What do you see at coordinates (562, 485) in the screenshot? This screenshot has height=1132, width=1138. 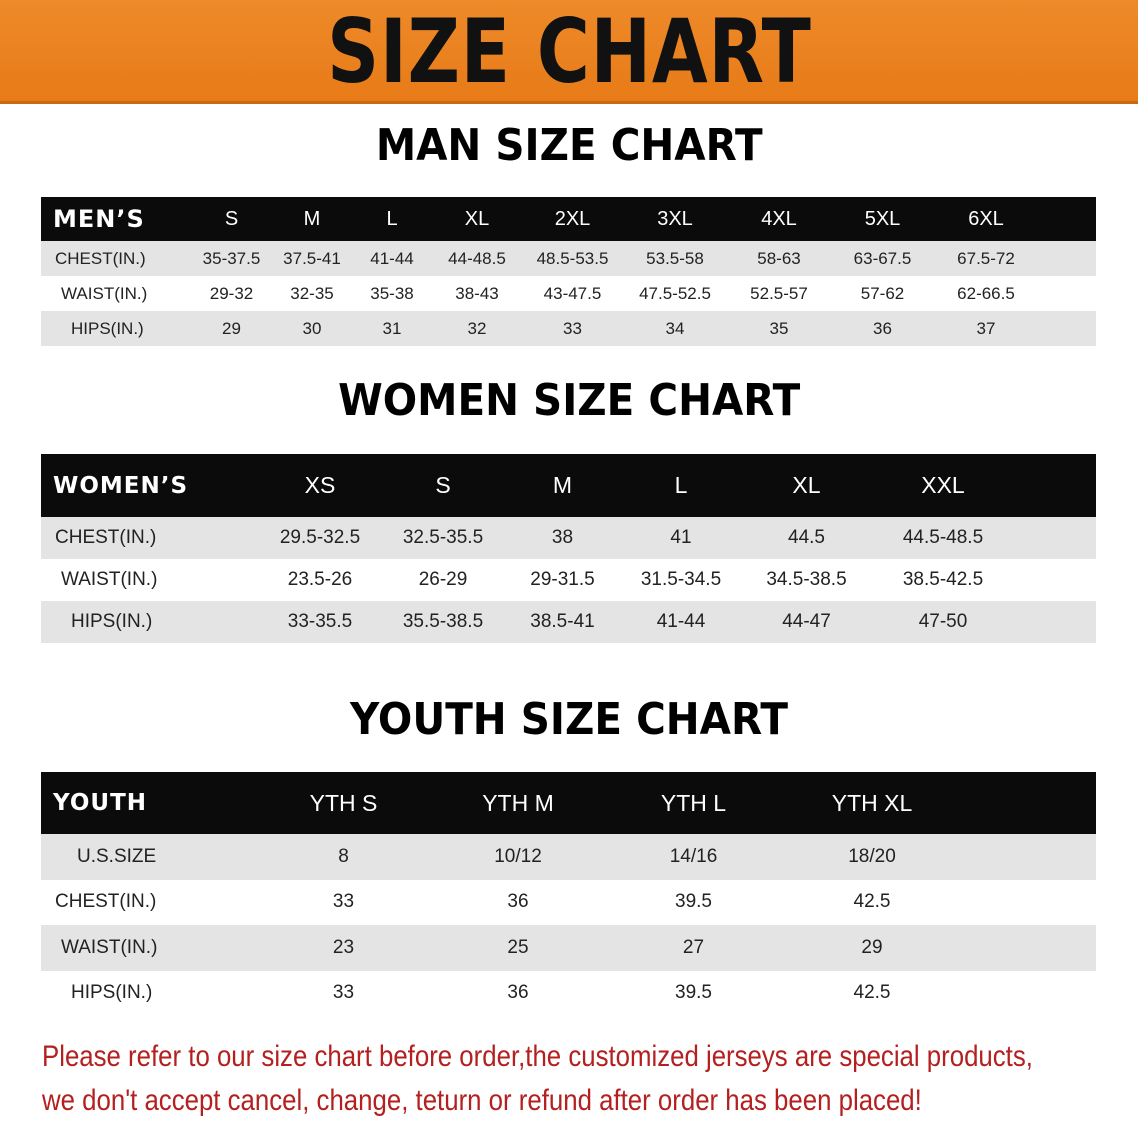 I see `size-header: M` at bounding box center [562, 485].